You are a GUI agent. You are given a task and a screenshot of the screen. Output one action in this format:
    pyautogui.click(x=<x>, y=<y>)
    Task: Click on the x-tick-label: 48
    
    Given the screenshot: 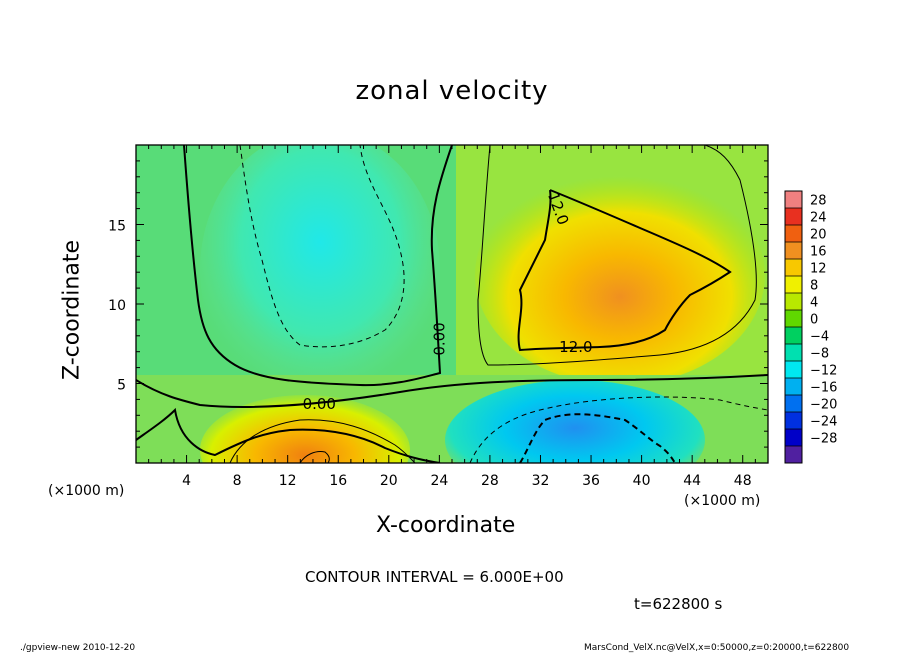 What is the action you would take?
    pyautogui.click(x=743, y=481)
    